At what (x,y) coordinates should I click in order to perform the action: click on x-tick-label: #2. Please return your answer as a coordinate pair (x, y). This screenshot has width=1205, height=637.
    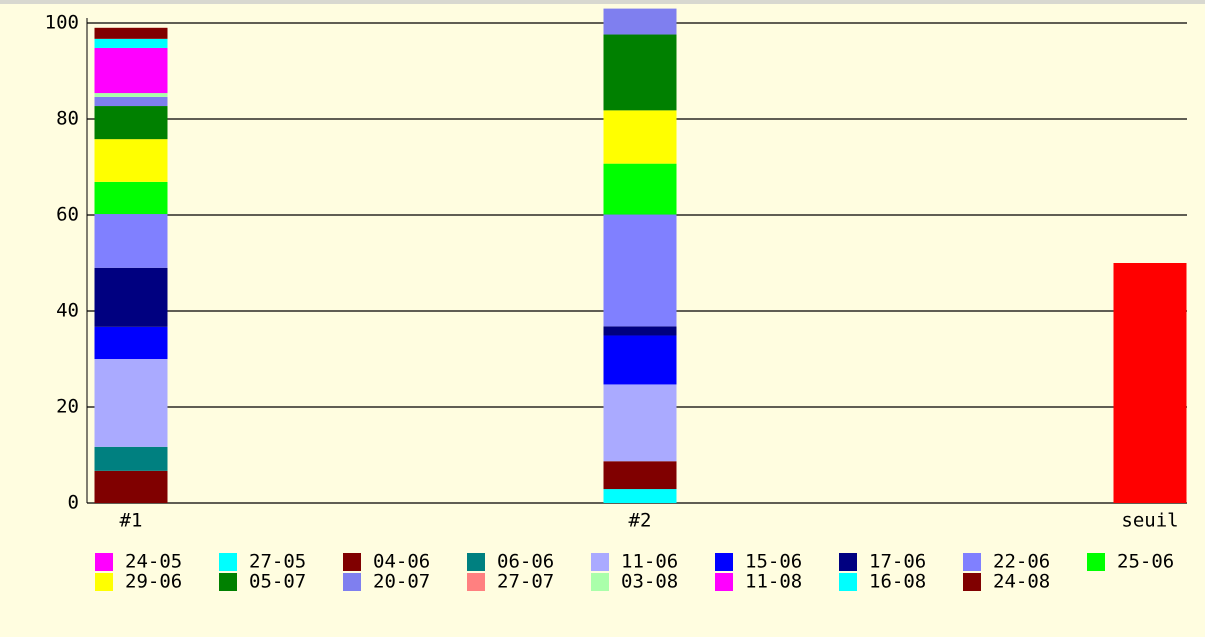
    Looking at the image, I should click on (640, 521).